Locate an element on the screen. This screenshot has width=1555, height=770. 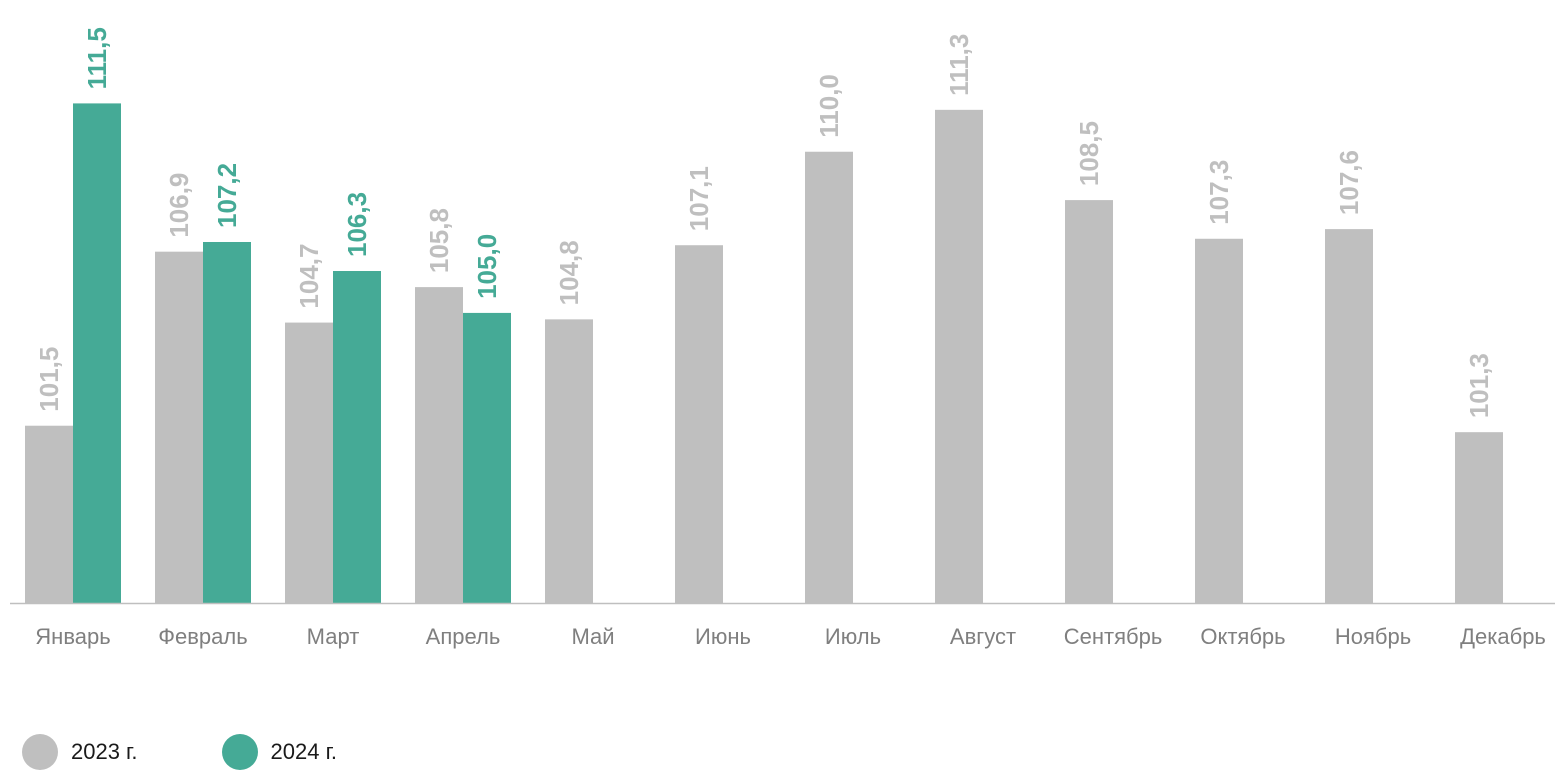
value-label-2023-4: 105,8 is located at coordinates (439, 240).